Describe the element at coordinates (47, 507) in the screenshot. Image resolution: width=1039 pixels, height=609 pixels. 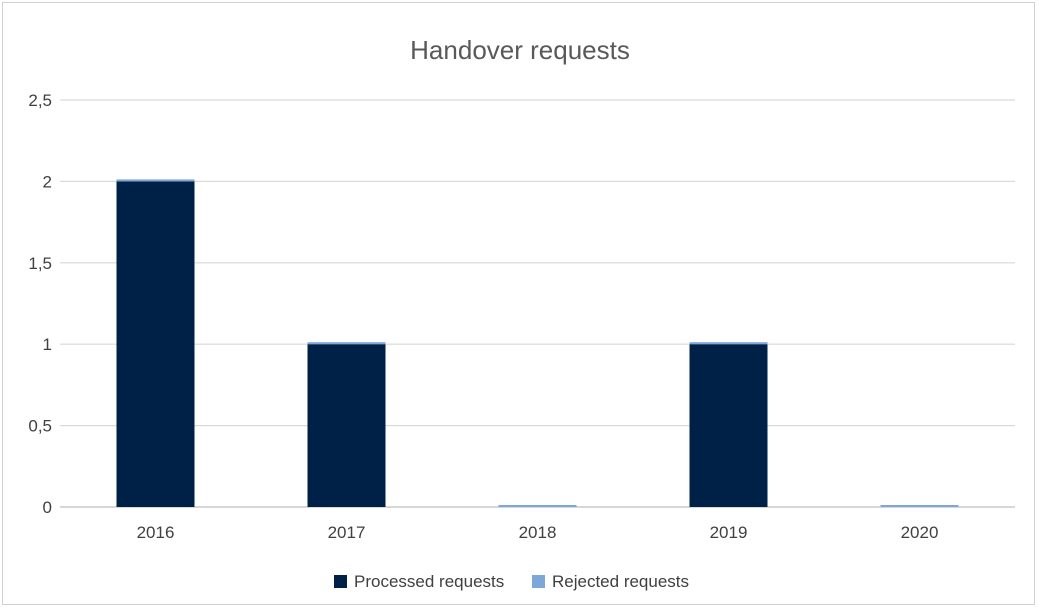
I see `y-tick-label: 0` at that location.